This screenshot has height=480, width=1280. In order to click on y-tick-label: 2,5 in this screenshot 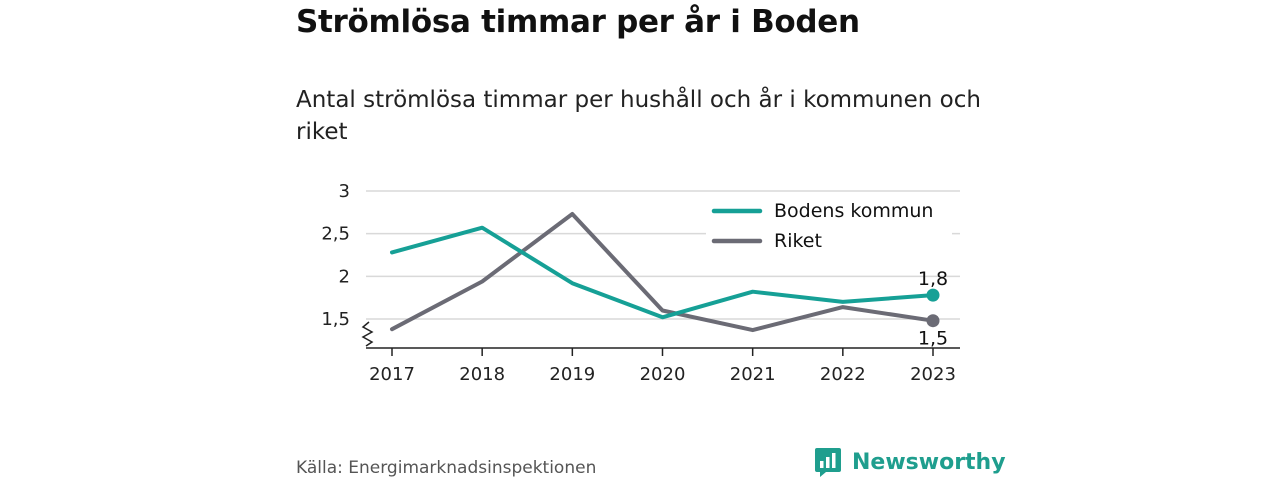, I will do `click(335, 234)`.